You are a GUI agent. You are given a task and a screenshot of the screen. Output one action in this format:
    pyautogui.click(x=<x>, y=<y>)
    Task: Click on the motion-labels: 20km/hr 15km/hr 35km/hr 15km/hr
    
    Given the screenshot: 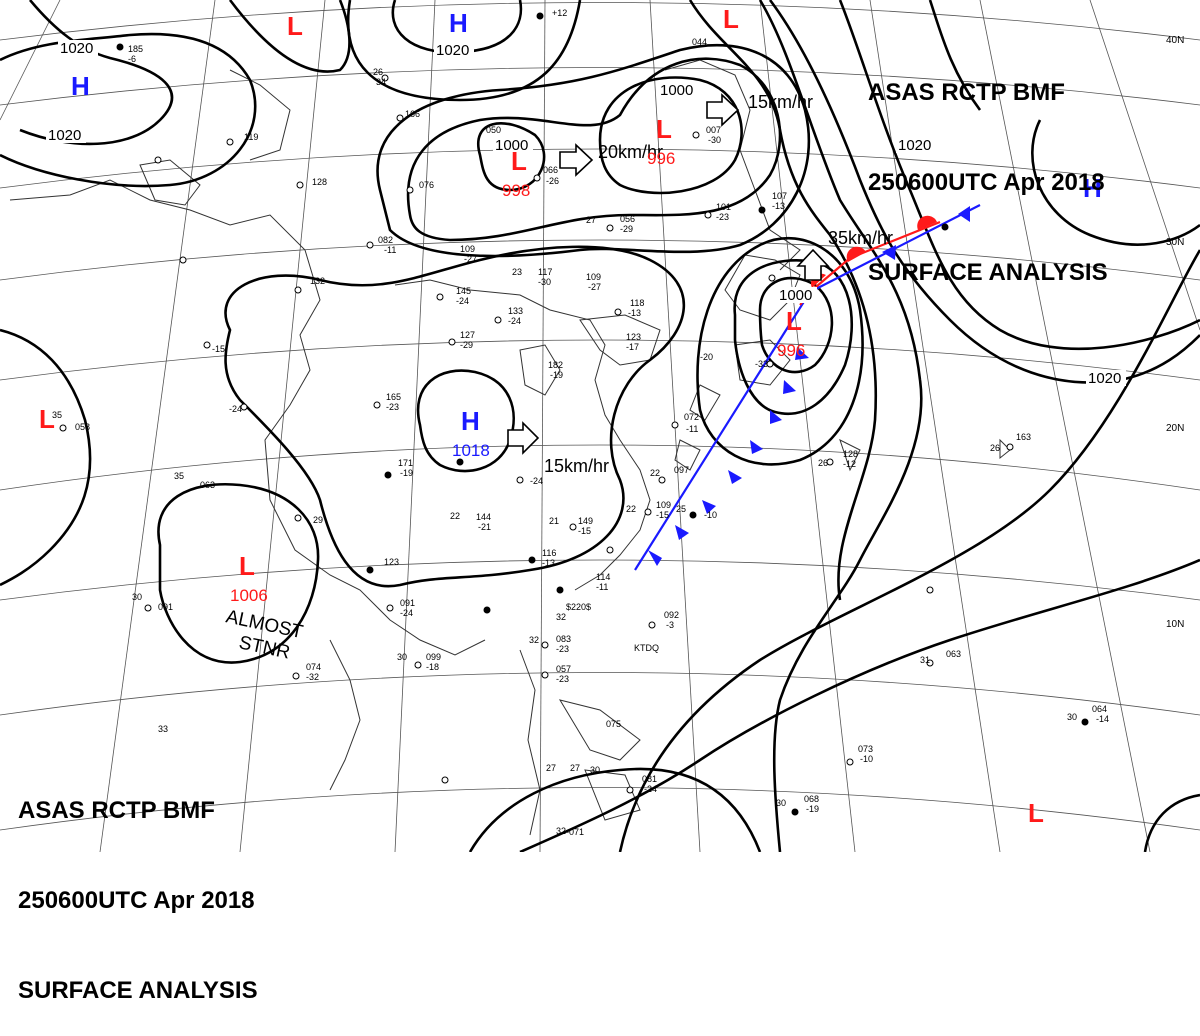 What is the action you would take?
    pyautogui.click(x=718, y=284)
    